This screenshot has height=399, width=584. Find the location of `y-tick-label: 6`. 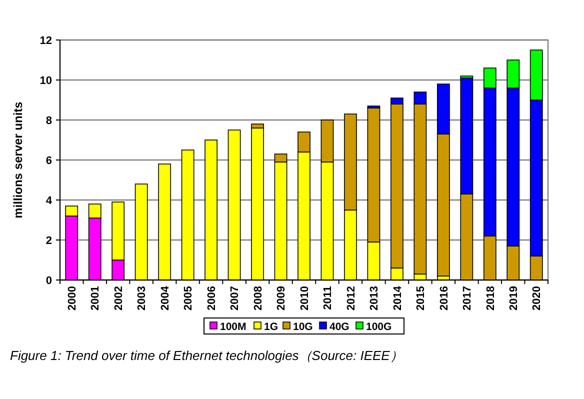

y-tick-label: 6 is located at coordinates (49, 160).